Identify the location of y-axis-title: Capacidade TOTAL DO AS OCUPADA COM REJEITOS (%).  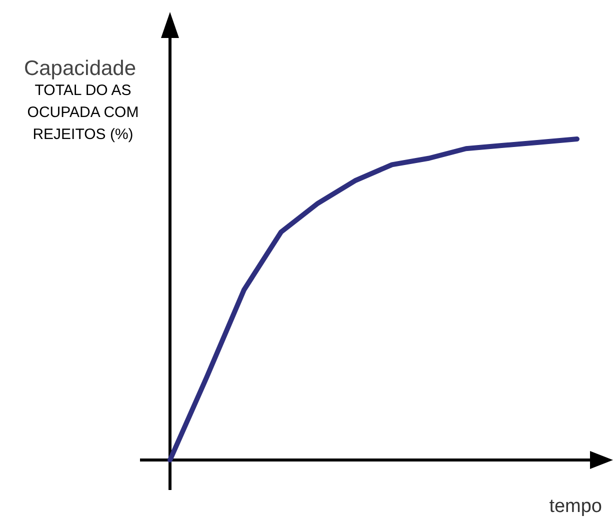
(81, 100).